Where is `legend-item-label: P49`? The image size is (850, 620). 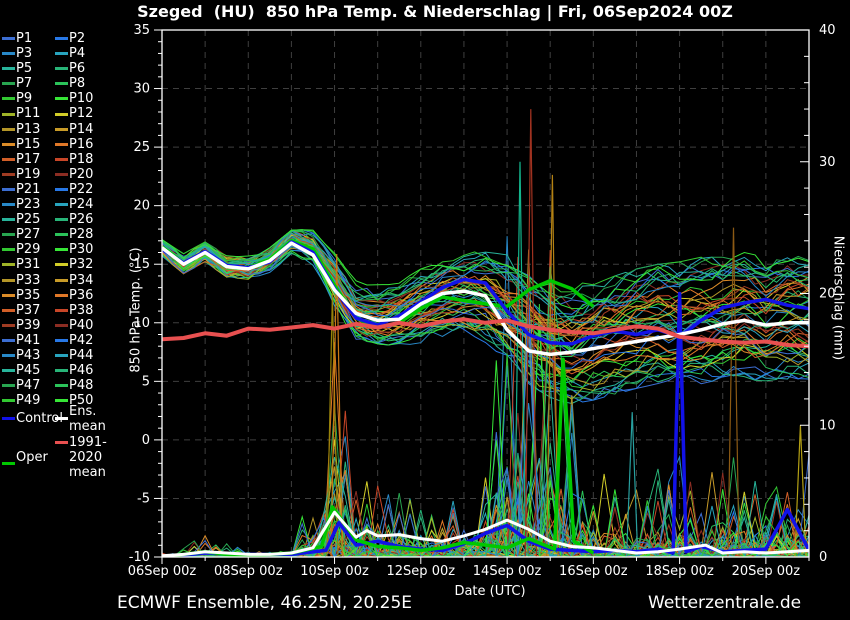
legend-item-label: P49 is located at coordinates (28, 401).